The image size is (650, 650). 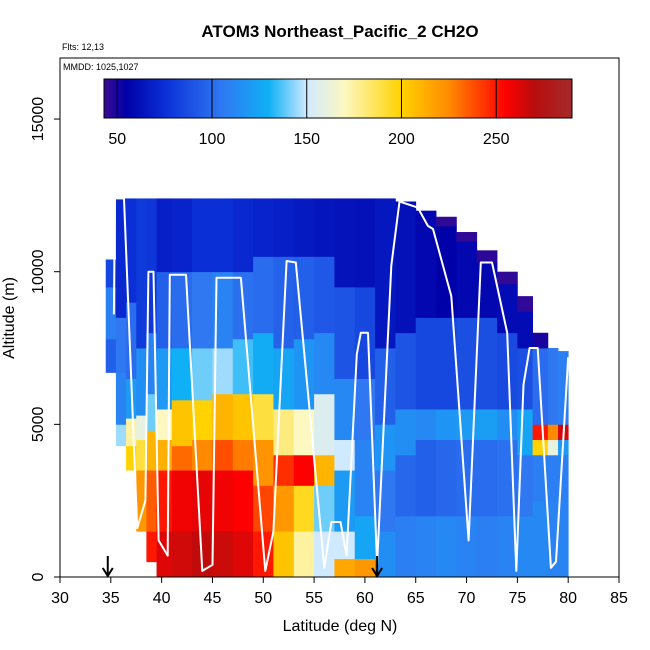 I want to click on colorbar-gradient, so click(x=338, y=98).